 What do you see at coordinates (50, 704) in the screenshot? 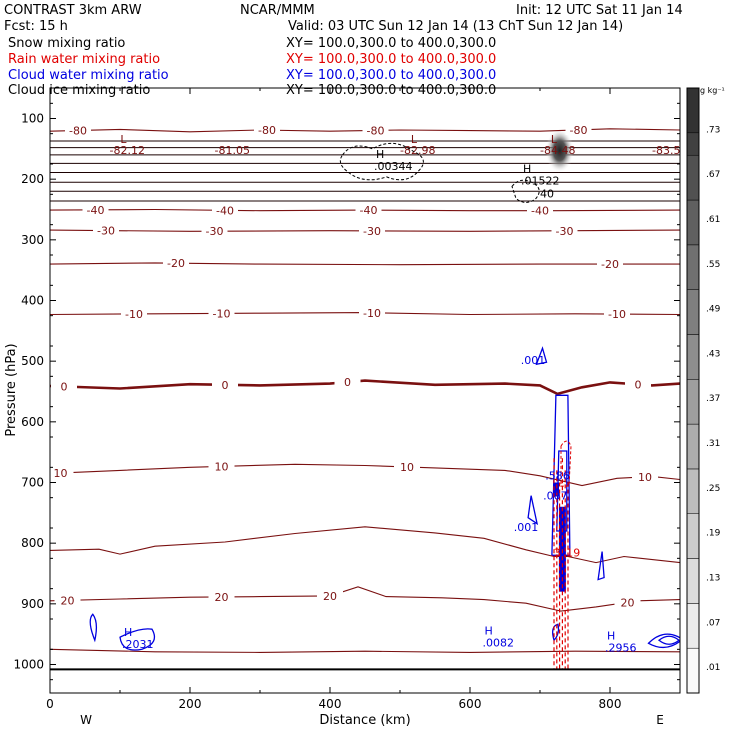
I see `x-tick-label: 0` at bounding box center [50, 704].